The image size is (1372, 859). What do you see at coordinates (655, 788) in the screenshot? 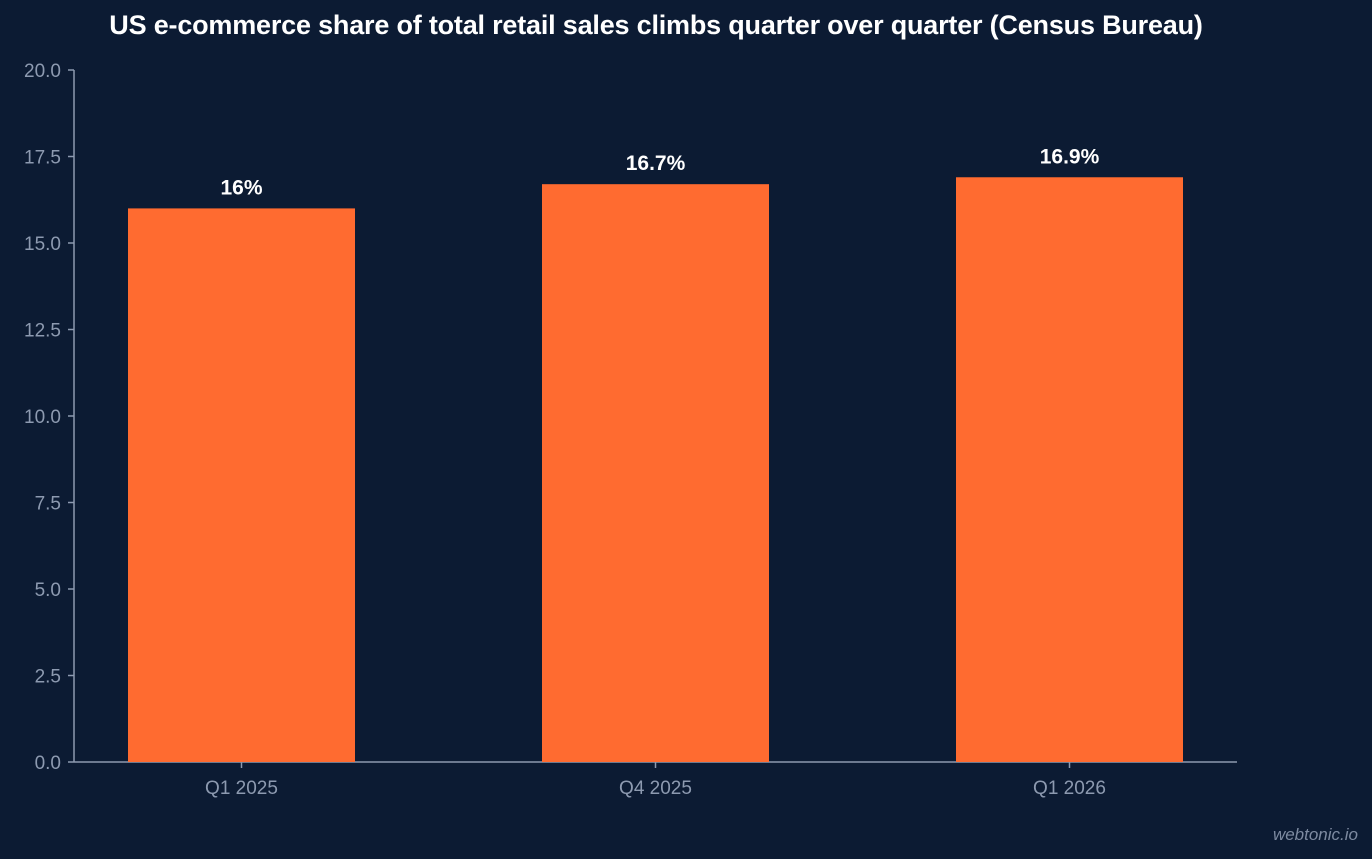
I see `x-tick-label: Q4 2025` at bounding box center [655, 788].